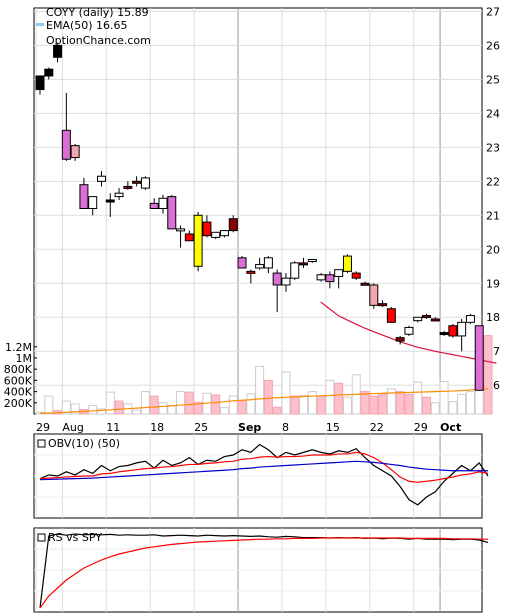 The image size is (526, 616). I want to click on x-tick-label: 11, so click(113, 427).